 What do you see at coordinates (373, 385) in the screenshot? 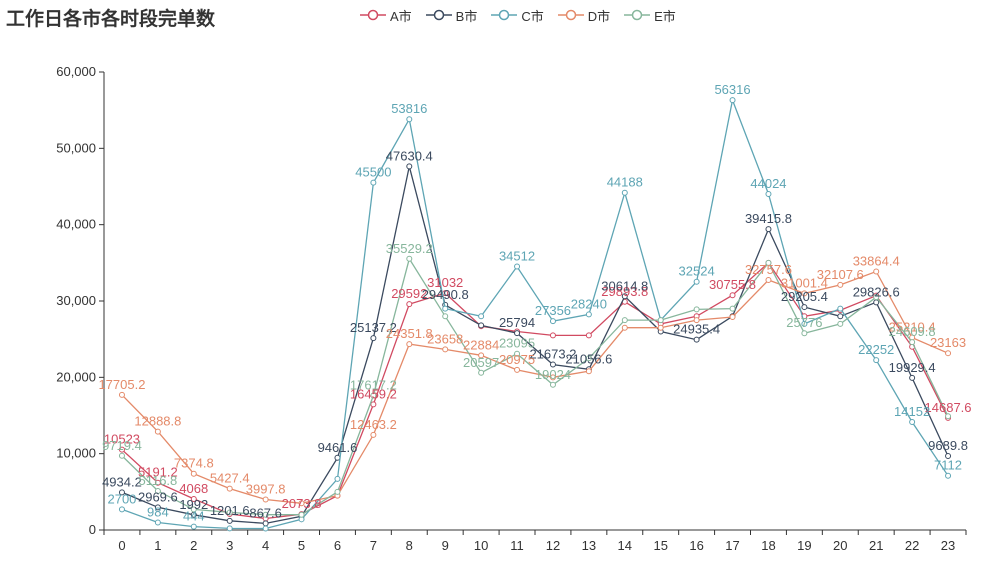
I see `data-label: 17617.2` at bounding box center [373, 385].